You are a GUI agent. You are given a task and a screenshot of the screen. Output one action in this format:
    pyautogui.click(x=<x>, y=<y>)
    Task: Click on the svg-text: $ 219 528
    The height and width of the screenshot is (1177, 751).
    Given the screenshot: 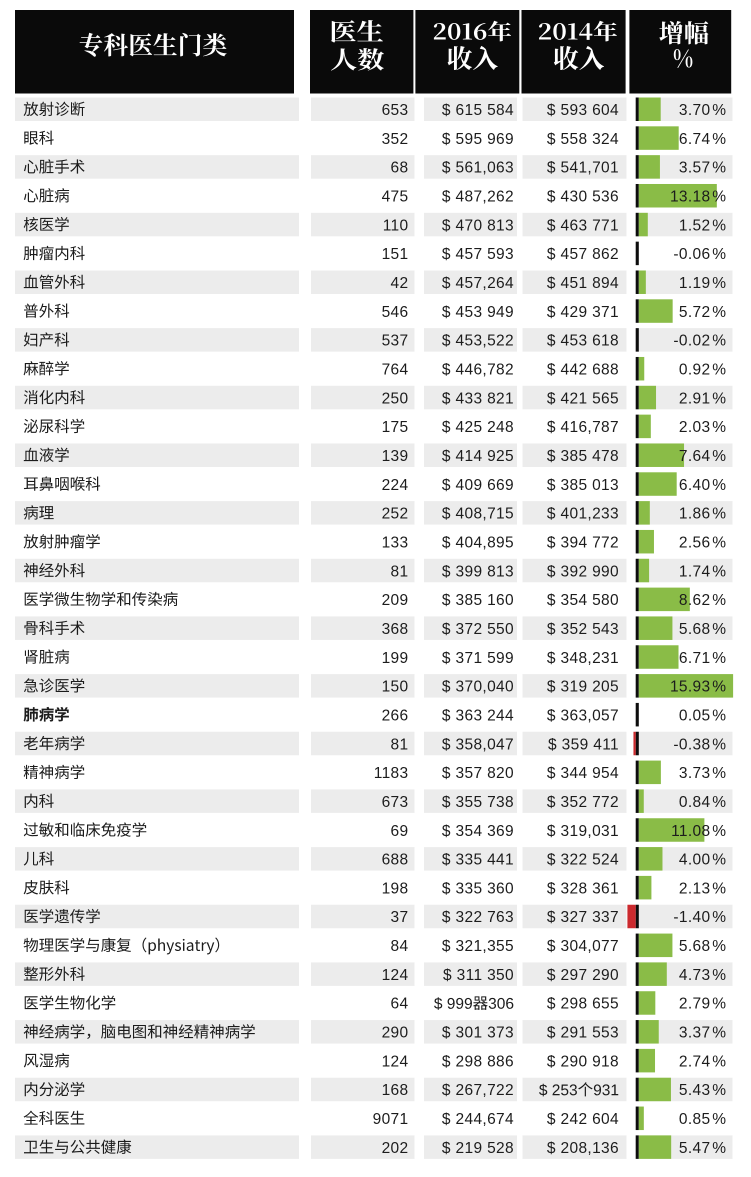 What is the action you would take?
    pyautogui.click(x=478, y=1148)
    